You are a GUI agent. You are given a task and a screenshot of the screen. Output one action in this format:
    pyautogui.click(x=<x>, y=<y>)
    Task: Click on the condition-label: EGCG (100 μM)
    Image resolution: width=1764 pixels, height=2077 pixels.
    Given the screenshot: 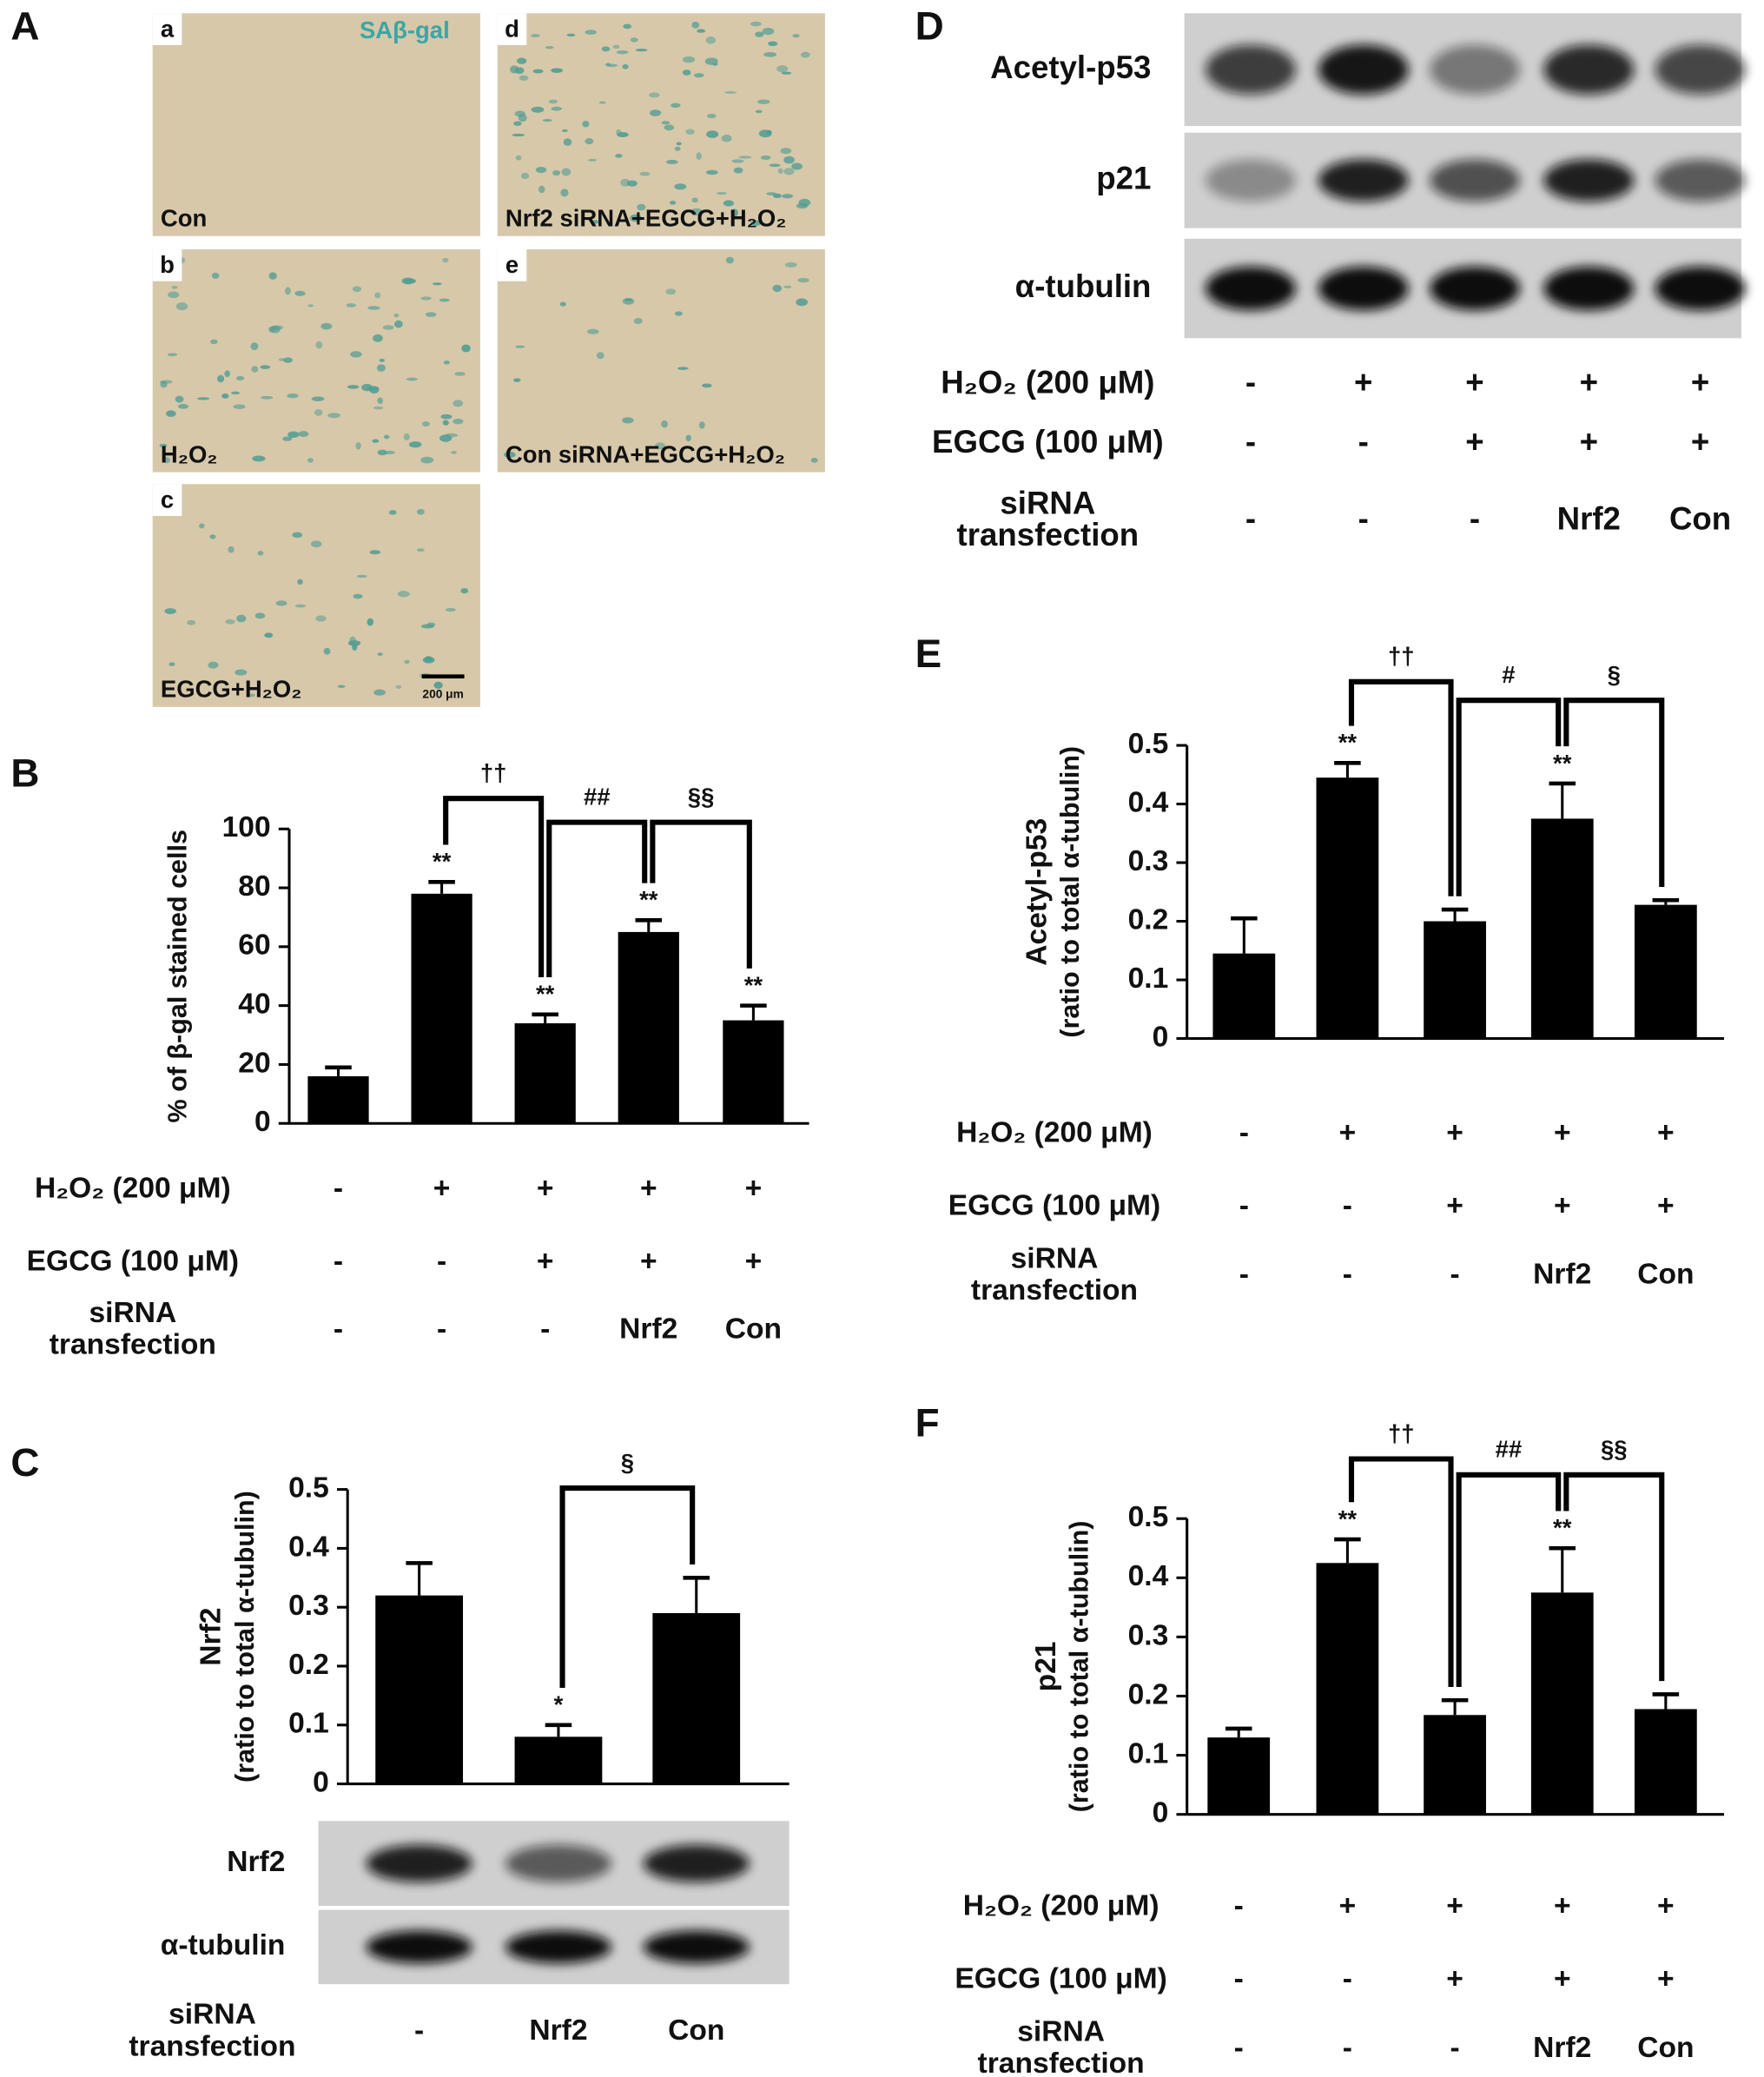 What is the action you would take?
    pyautogui.click(x=1060, y=1978)
    